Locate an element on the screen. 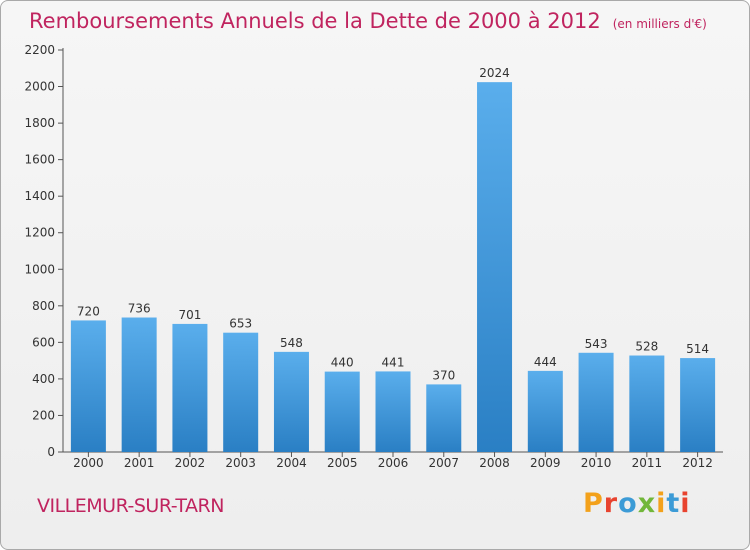  logo-letter: o is located at coordinates (628, 503).